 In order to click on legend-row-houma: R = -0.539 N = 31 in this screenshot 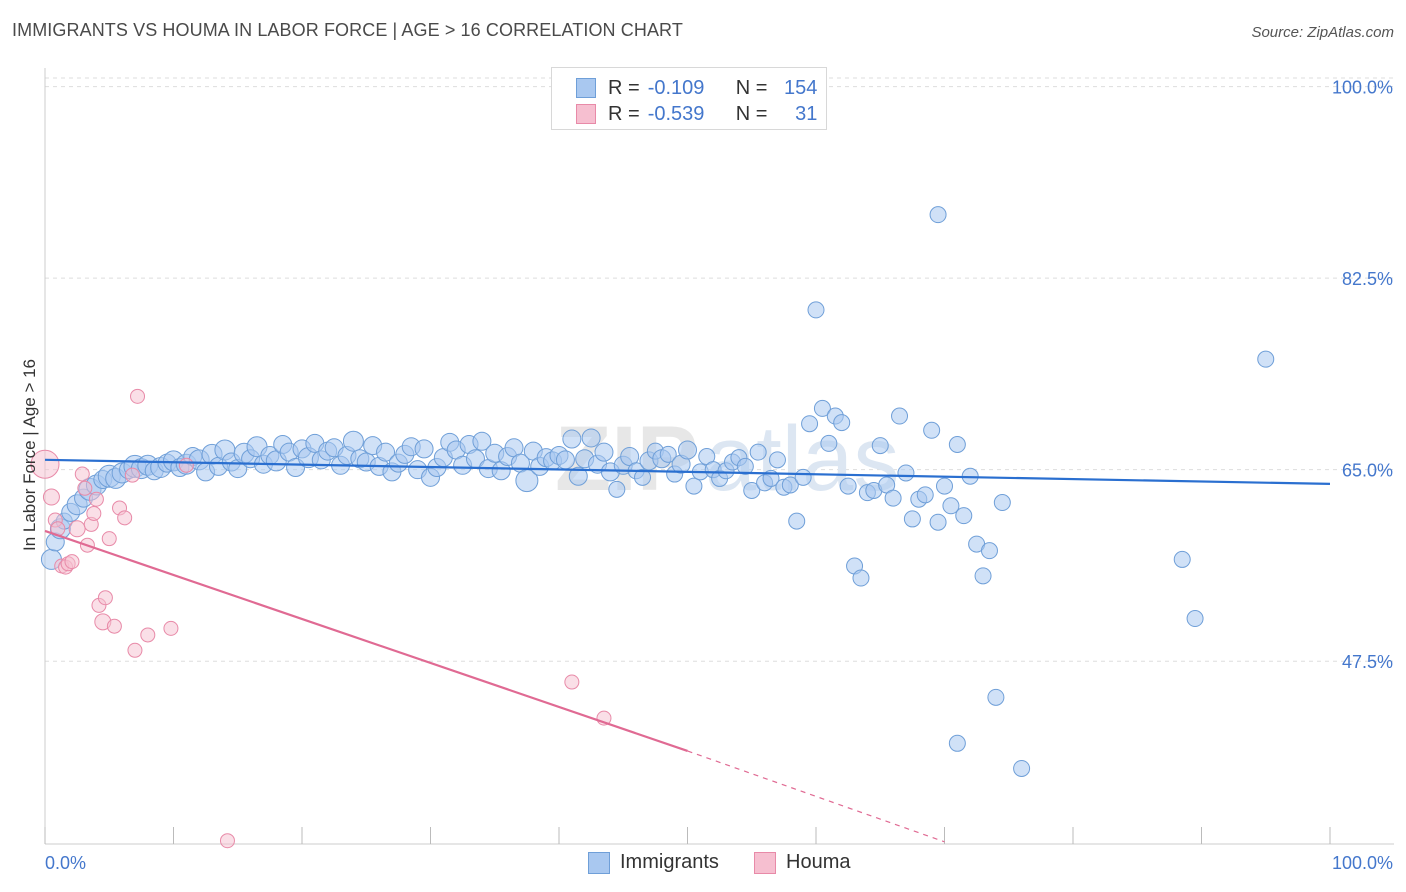, I will do `click(696, 114)`.